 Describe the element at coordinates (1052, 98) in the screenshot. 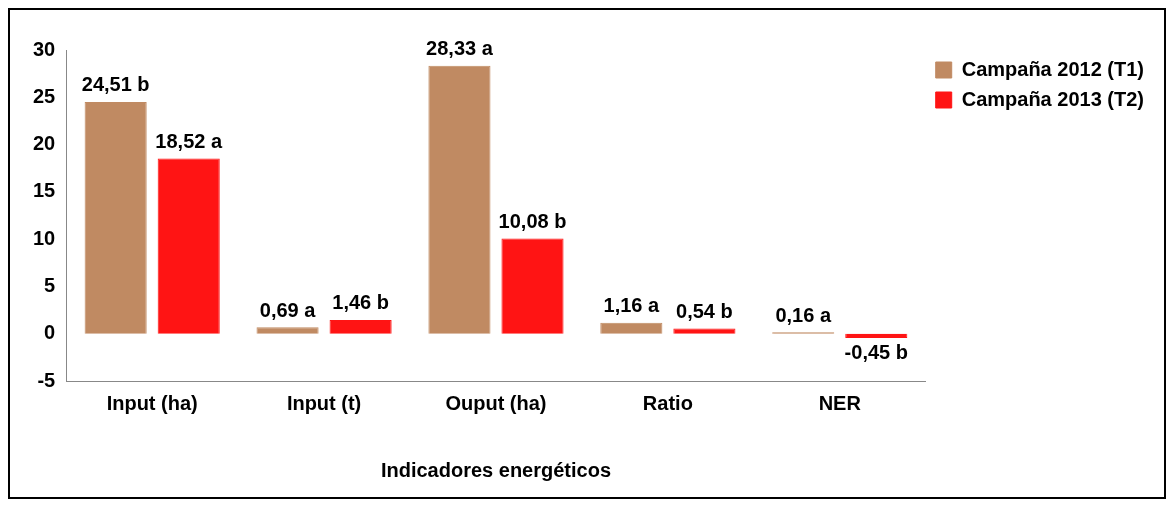

I see `legend-label: Campaña 2013 (T2)` at that location.